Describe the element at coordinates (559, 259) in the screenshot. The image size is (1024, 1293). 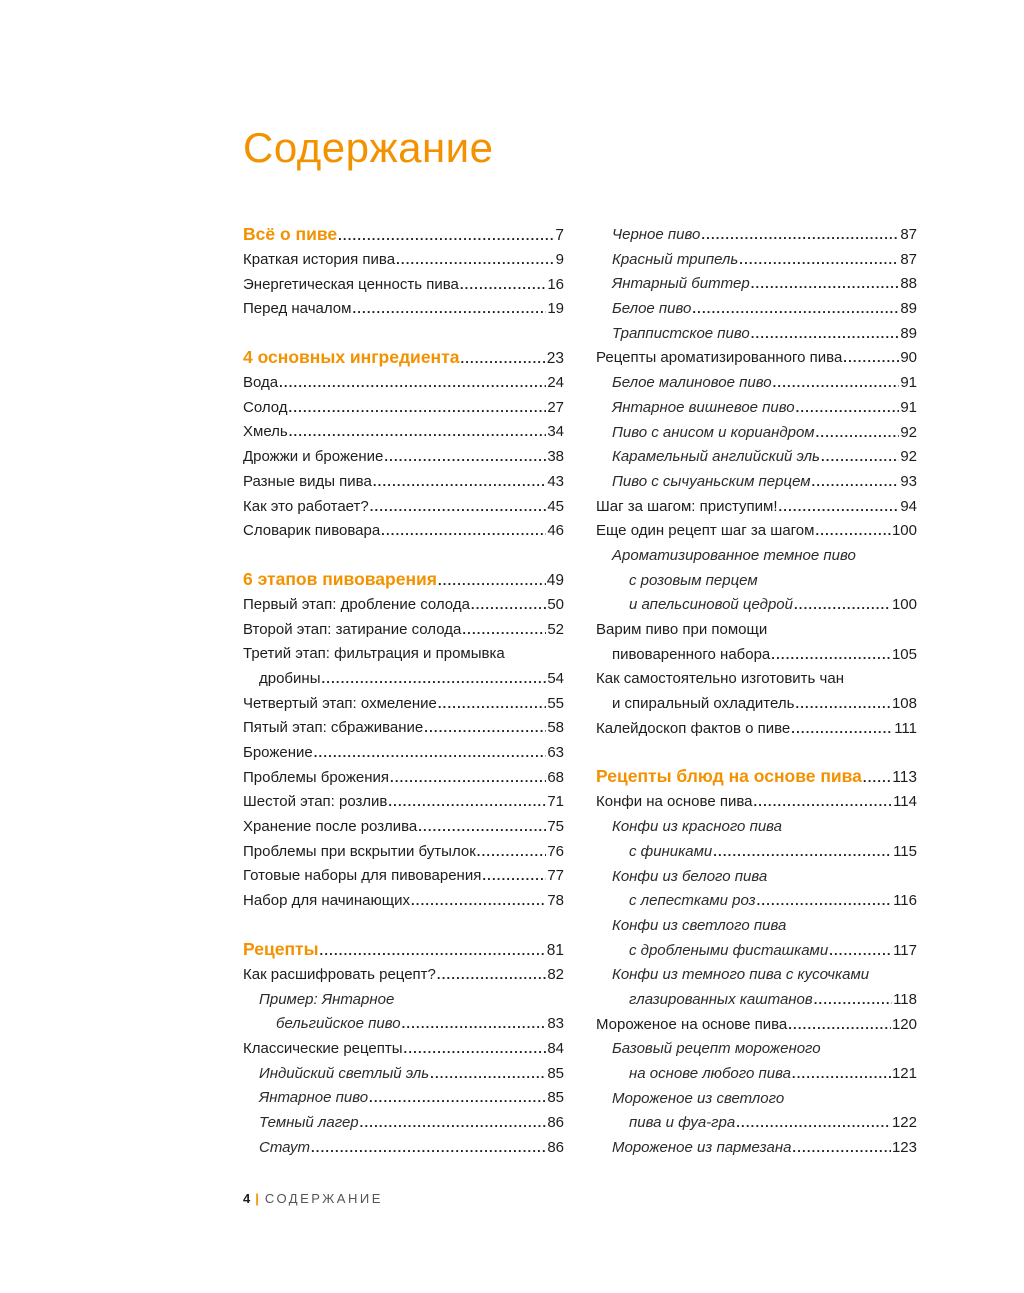
I see `page-number: 9` at that location.